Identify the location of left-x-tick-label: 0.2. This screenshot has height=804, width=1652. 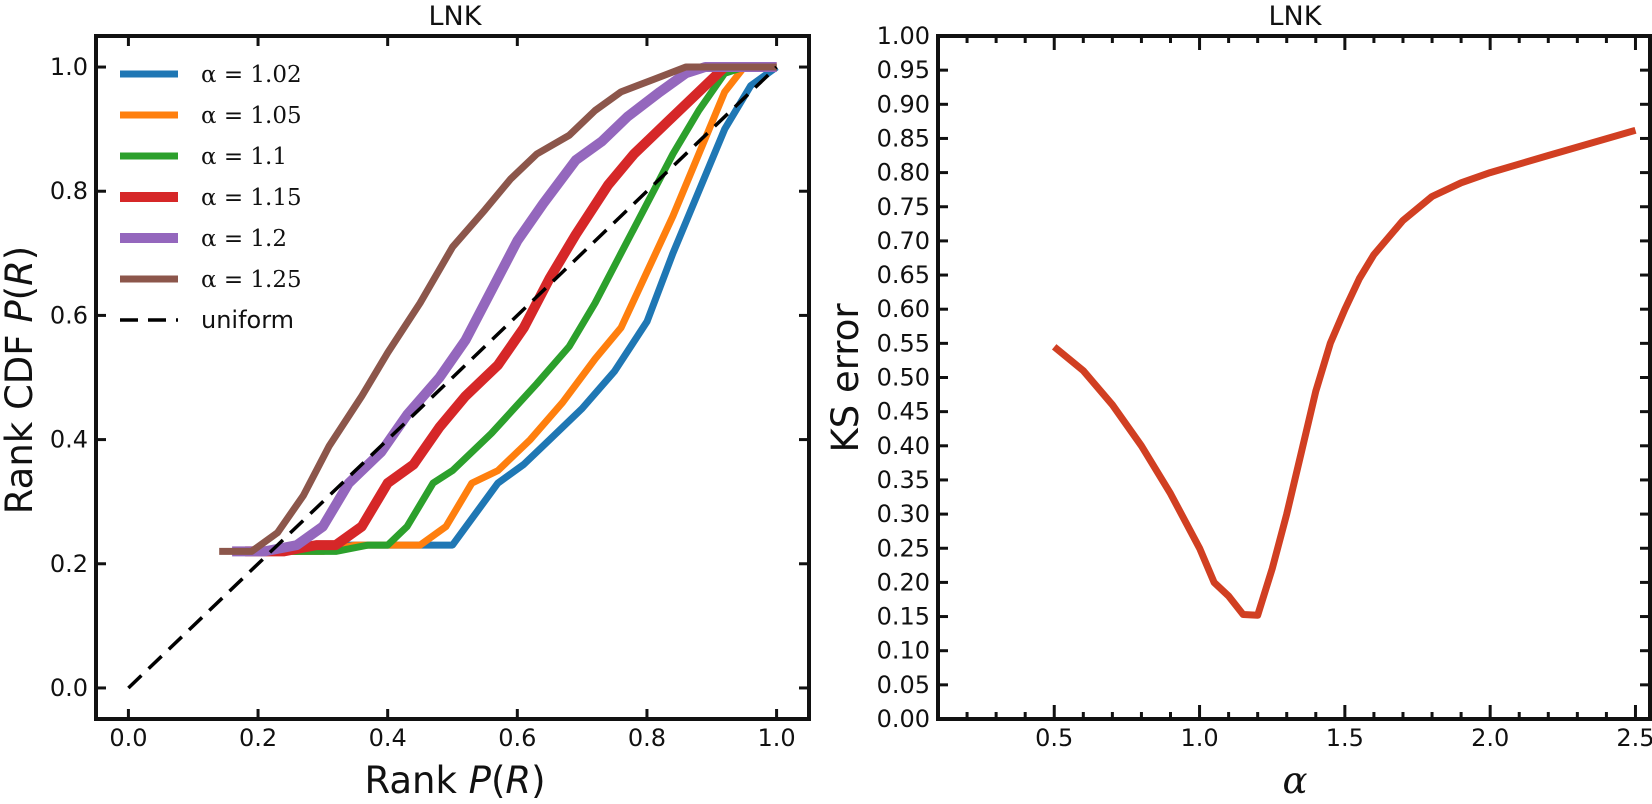
(258, 738).